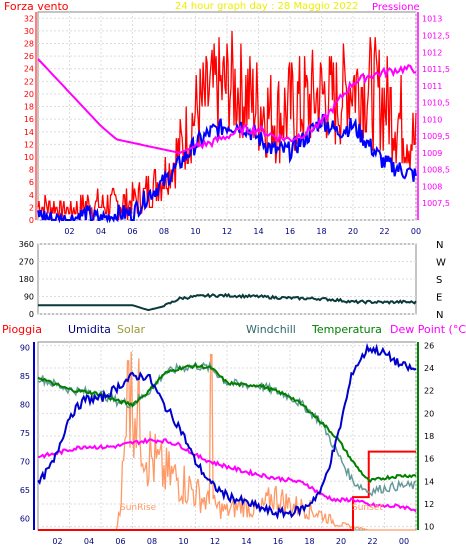  I want to click on left-axis-title: Forza vento, so click(36, 6).